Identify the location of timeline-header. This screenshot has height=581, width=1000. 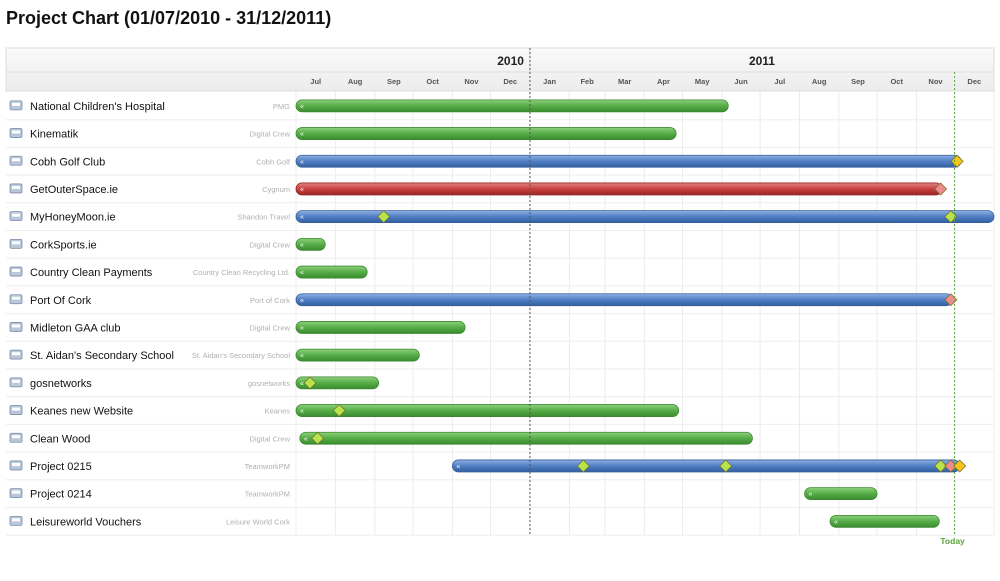
(500, 69).